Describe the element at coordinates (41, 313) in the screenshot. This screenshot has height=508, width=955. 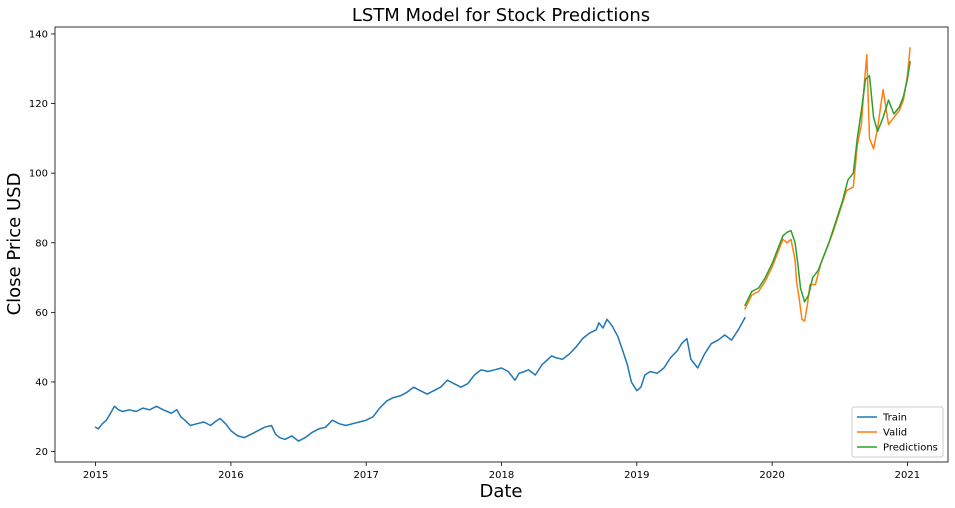
I see `y-tick-label: 60` at that location.